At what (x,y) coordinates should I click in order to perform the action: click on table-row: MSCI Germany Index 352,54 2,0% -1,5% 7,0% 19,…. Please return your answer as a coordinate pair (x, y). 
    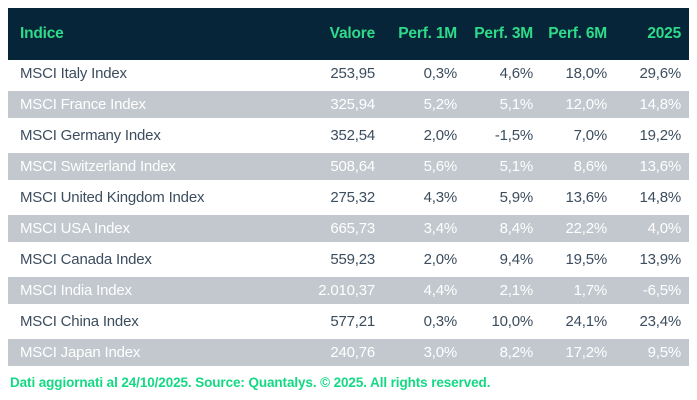
    Looking at the image, I should click on (348, 136).